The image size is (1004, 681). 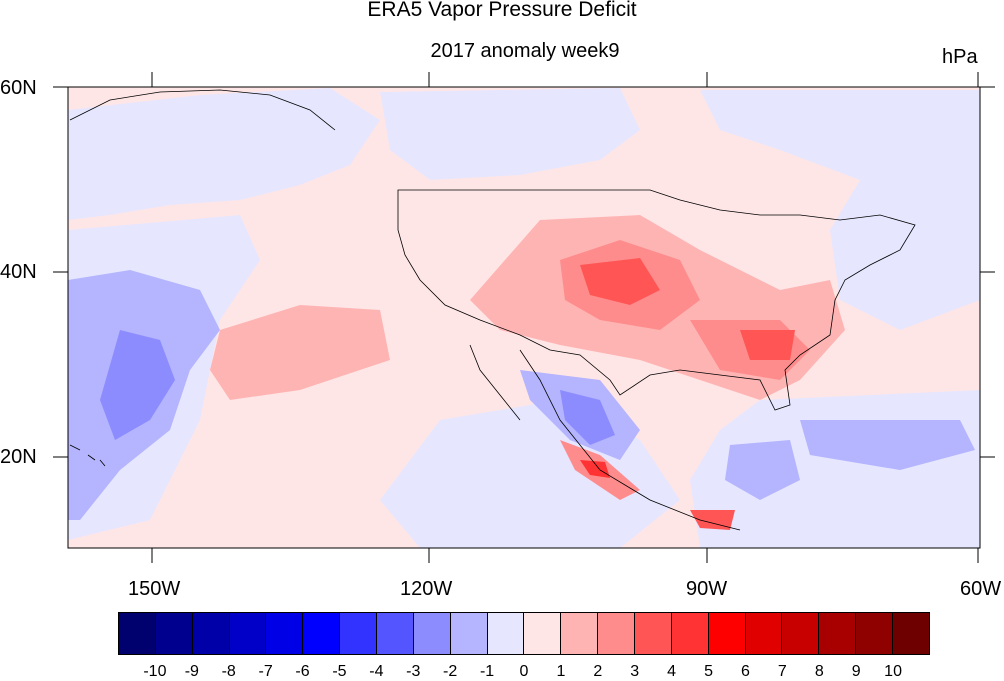 What do you see at coordinates (635, 671) in the screenshot?
I see `colorbar-label: 3` at bounding box center [635, 671].